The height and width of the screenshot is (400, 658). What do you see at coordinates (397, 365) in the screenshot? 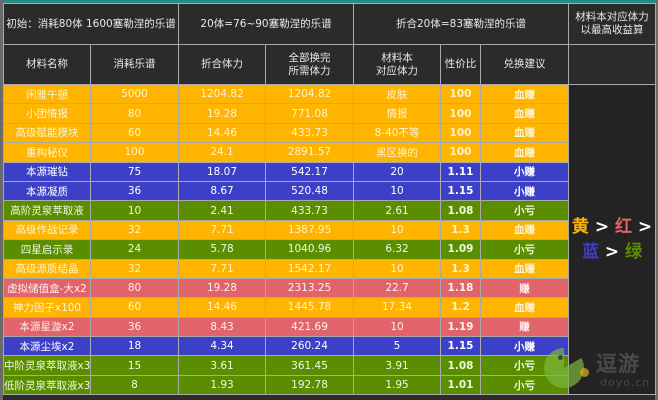
I see `cell-dungeon: 3.91` at bounding box center [397, 365].